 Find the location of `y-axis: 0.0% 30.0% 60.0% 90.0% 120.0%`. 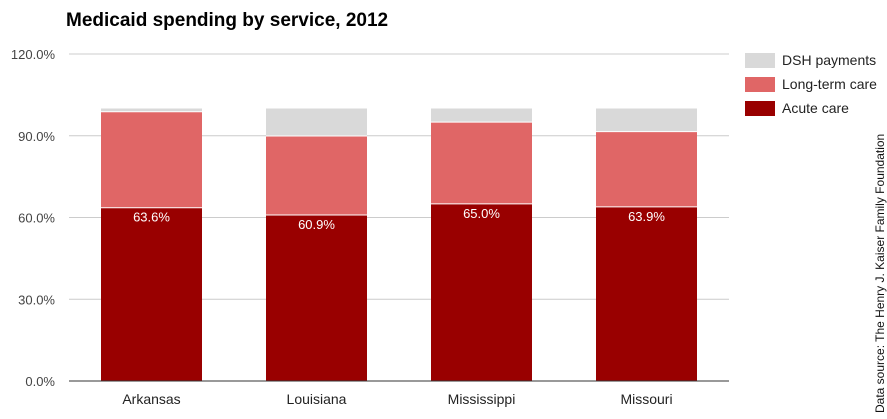

y-axis: 0.0% 30.0% 60.0% 90.0% 120.0% is located at coordinates (33, 218).